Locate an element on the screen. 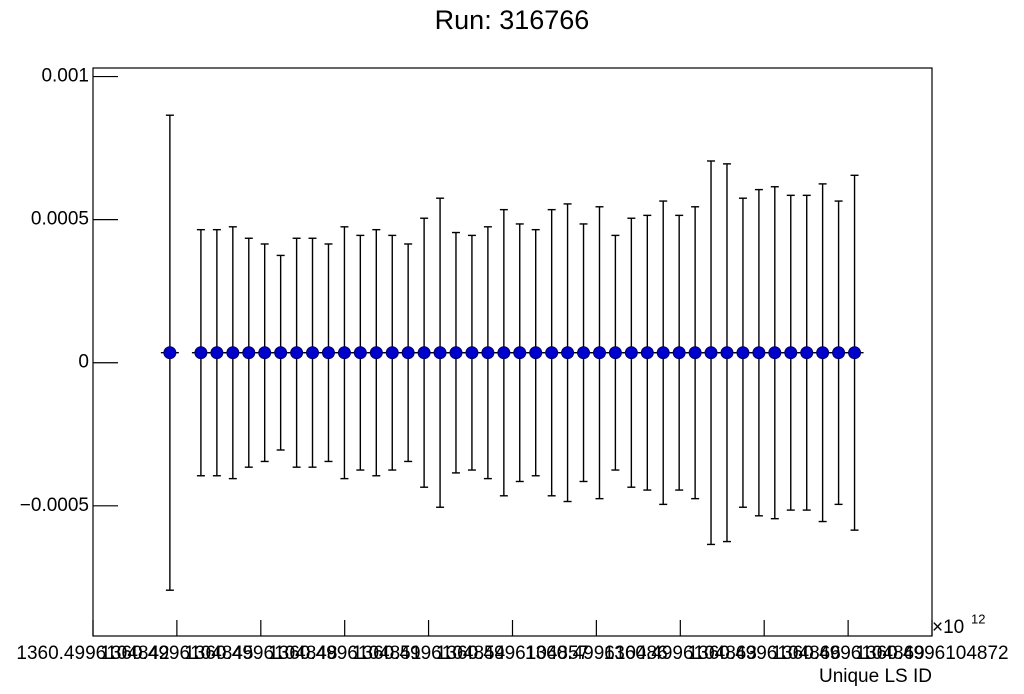 The image size is (1024, 694). x-tick-label: 1360.4996104845 is located at coordinates (176, 653).